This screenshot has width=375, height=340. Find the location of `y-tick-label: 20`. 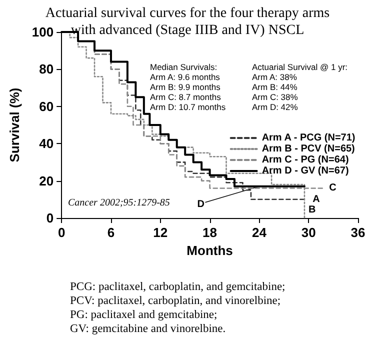

y-tick-label: 20 is located at coordinates (46, 180).